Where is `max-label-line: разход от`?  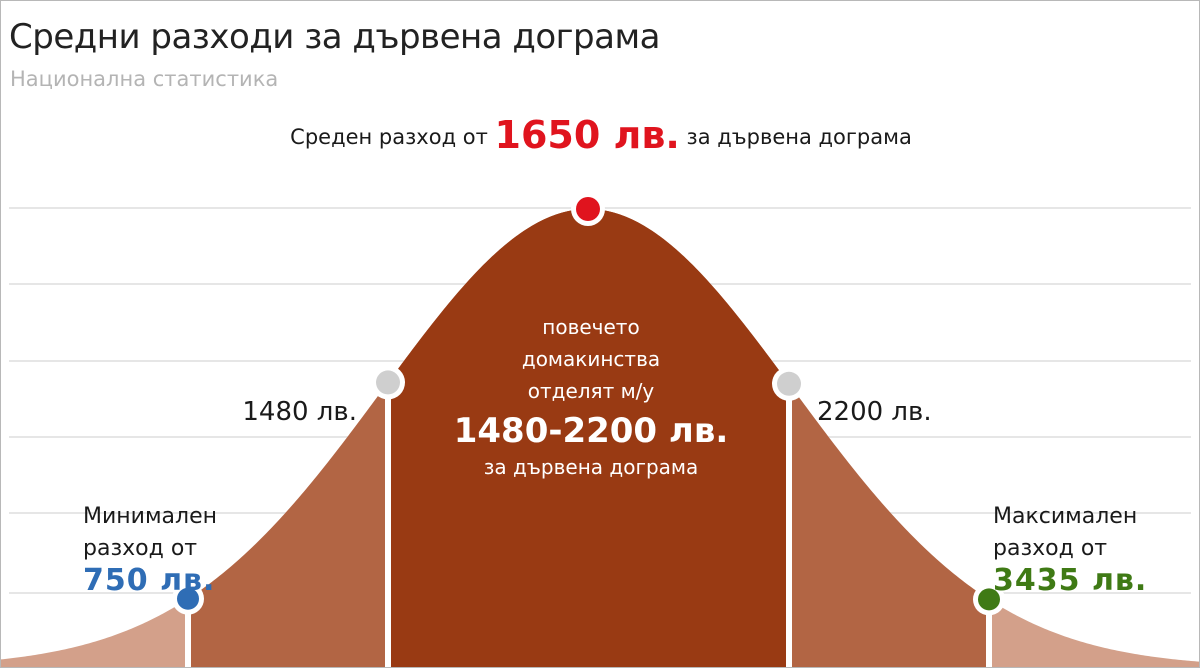 max-label-line: разход от is located at coordinates (1050, 548).